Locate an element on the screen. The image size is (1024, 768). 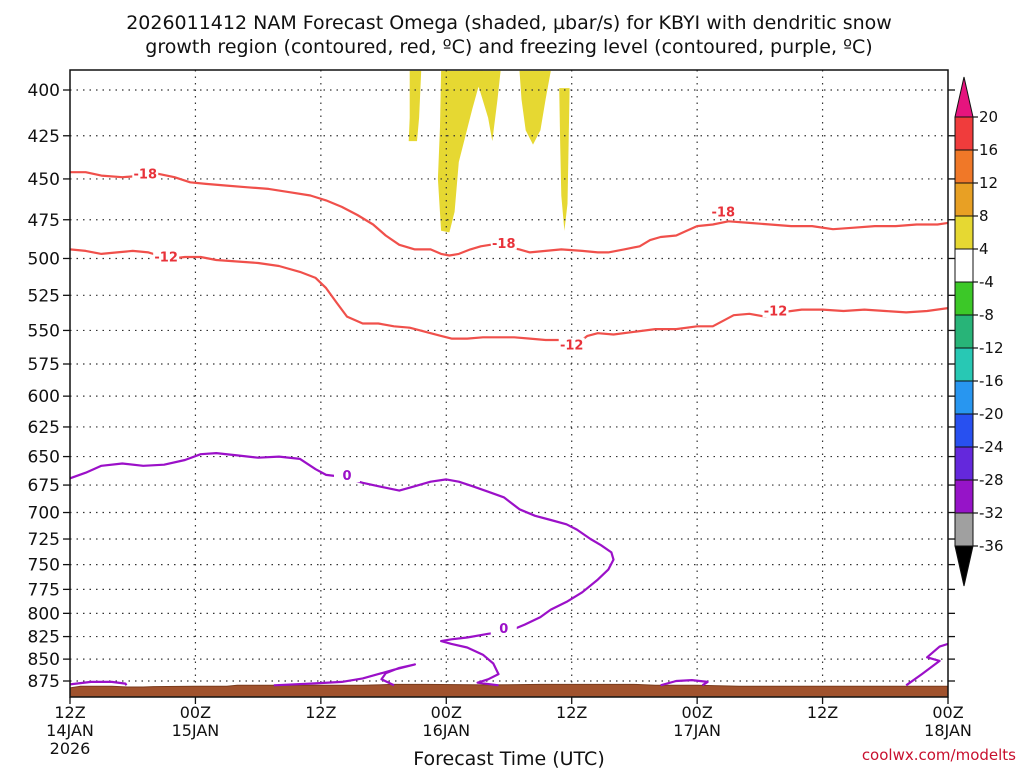
x-tick-label-72-1: 12Z is located at coordinates (822, 712).